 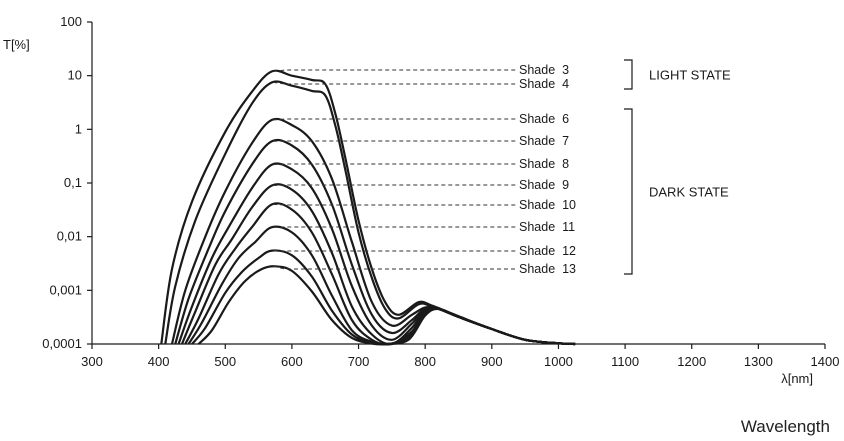 What do you see at coordinates (547, 251) in the screenshot?
I see `shade-label: Shade 12` at bounding box center [547, 251].